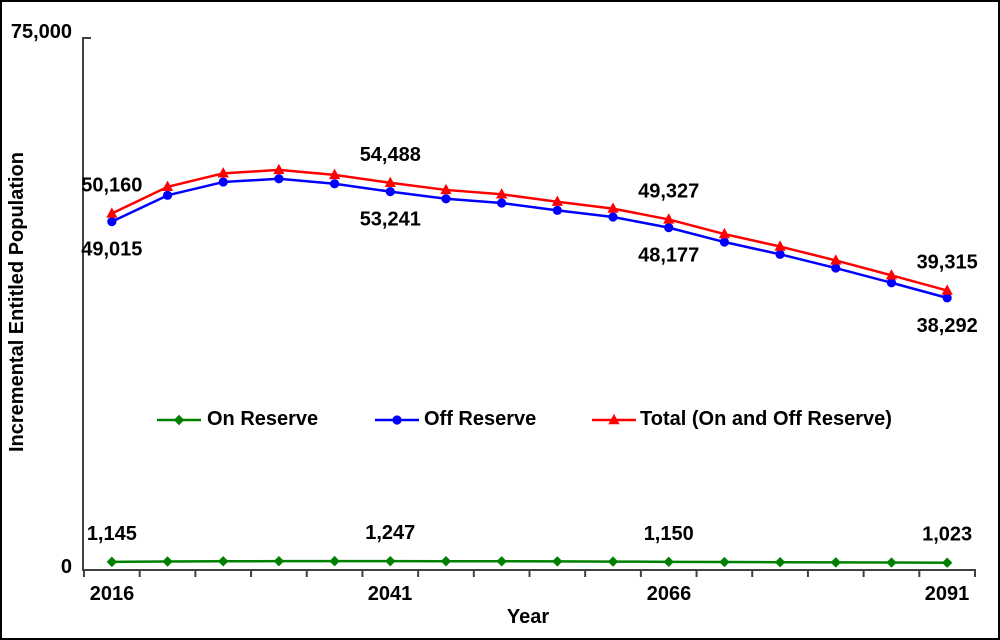 This screenshot has height=640, width=1000. I want to click on y-tick-label-0: 0, so click(66, 567).